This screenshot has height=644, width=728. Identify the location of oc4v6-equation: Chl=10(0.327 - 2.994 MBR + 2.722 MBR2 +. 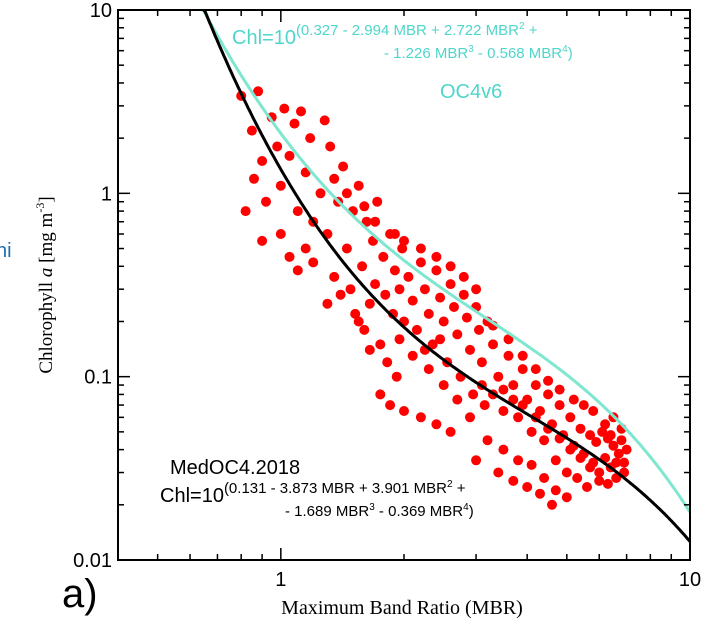
(385, 35).